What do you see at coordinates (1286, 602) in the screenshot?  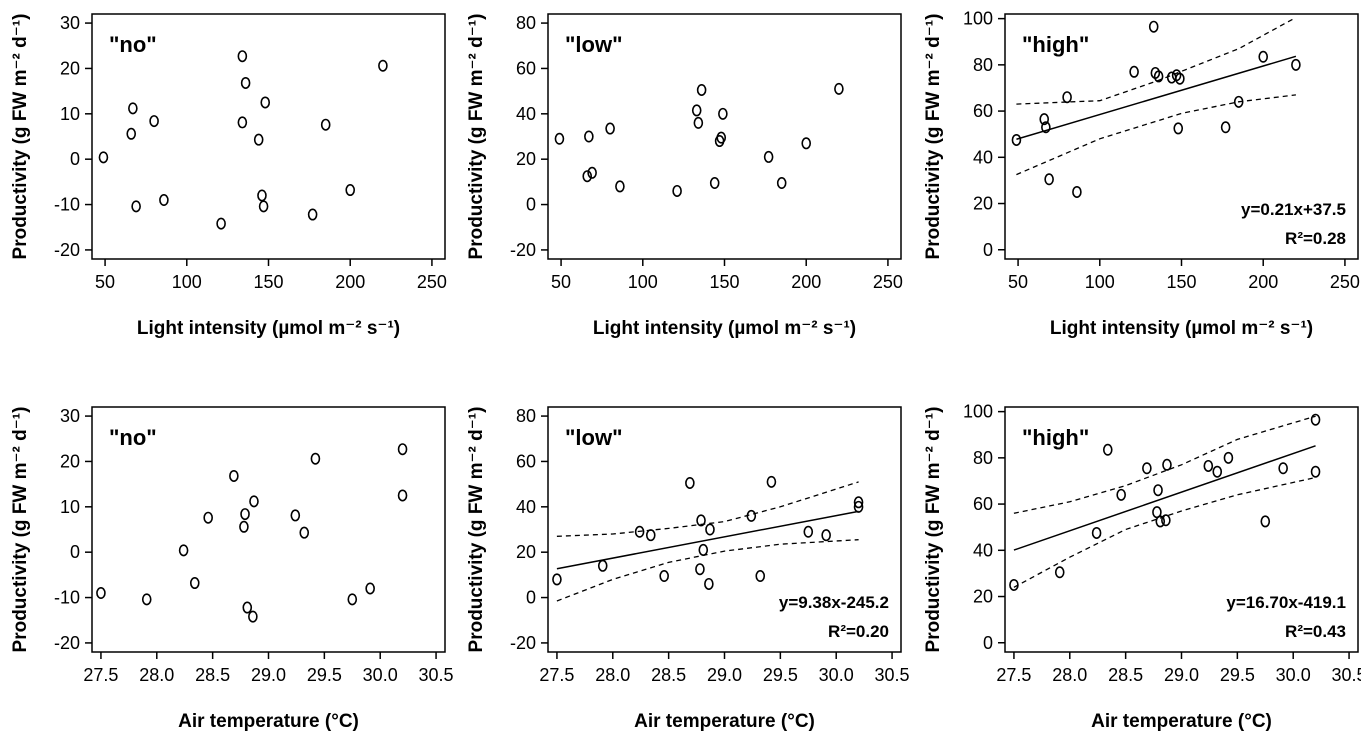 I see `regression-equation: y=16.70x-419.1` at bounding box center [1286, 602].